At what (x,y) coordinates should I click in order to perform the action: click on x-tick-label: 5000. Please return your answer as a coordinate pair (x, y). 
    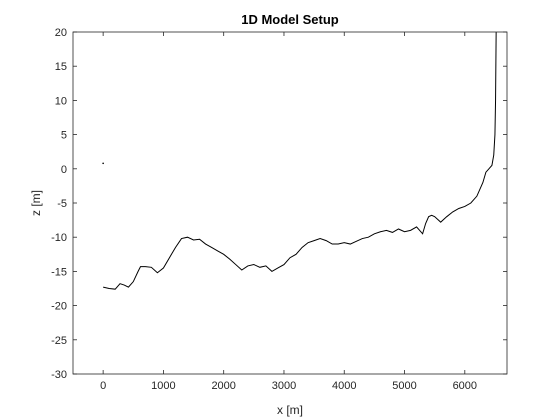
    Looking at the image, I should click on (404, 386).